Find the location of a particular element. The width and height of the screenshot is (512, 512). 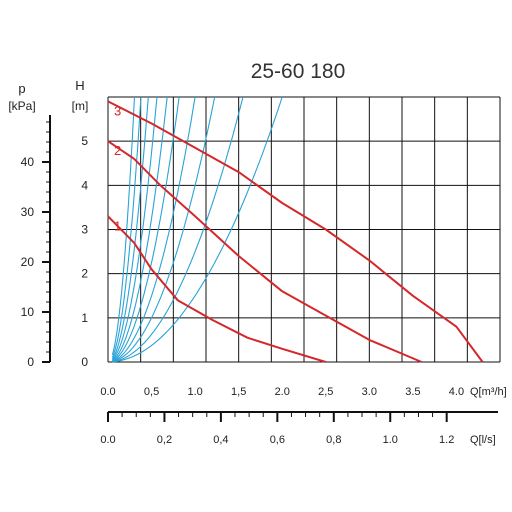

pressure-tick-label: 40 is located at coordinates (28, 162).